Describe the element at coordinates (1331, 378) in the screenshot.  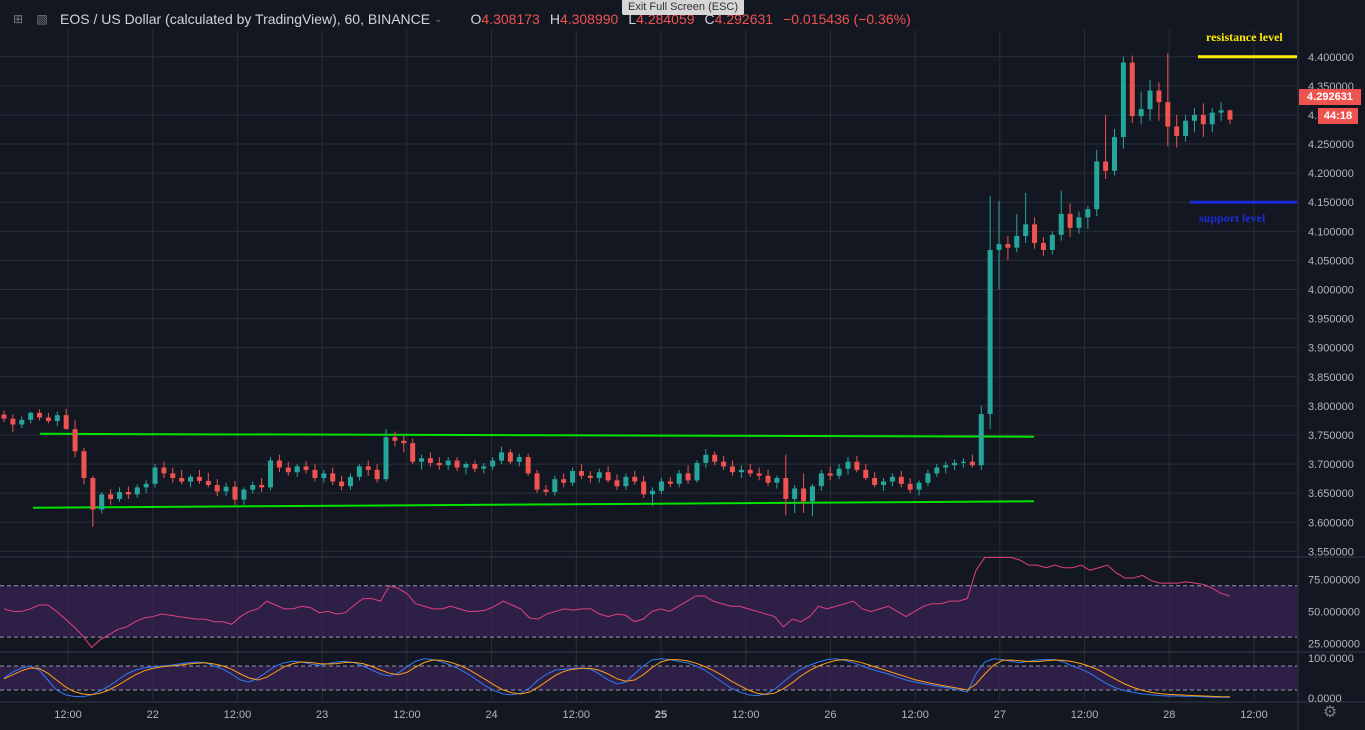
I see `y-tick-label: 3.850000` at that location.